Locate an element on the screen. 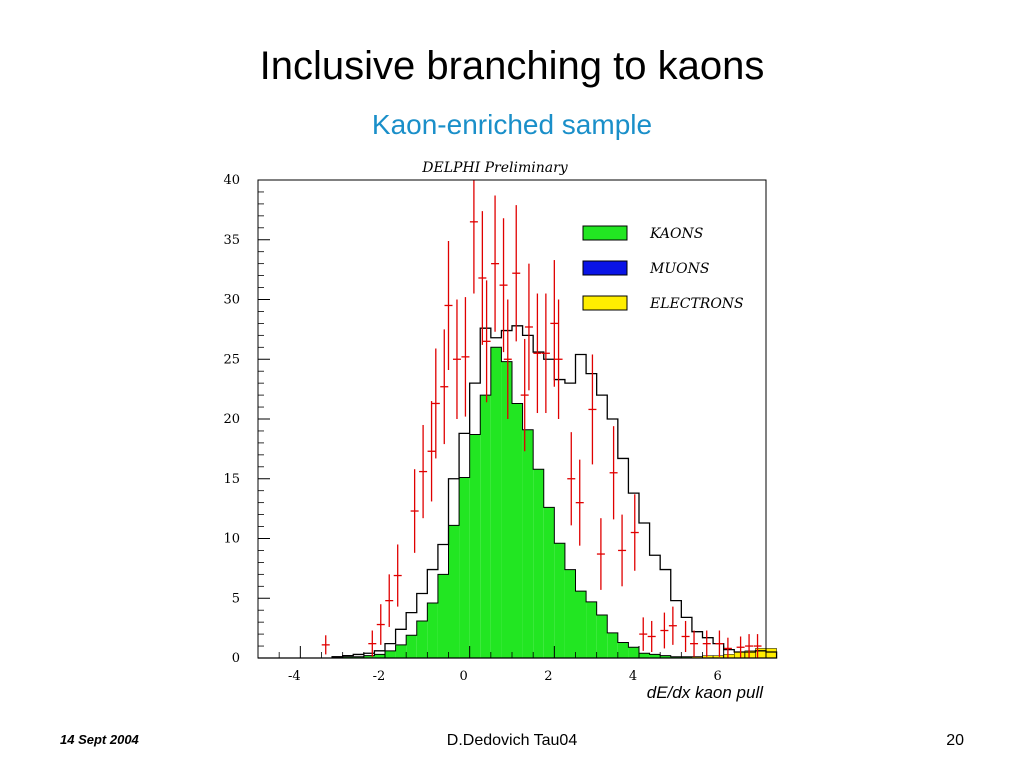 The width and height of the screenshot is (1024, 768). legend-label: KAONS is located at coordinates (676, 234).